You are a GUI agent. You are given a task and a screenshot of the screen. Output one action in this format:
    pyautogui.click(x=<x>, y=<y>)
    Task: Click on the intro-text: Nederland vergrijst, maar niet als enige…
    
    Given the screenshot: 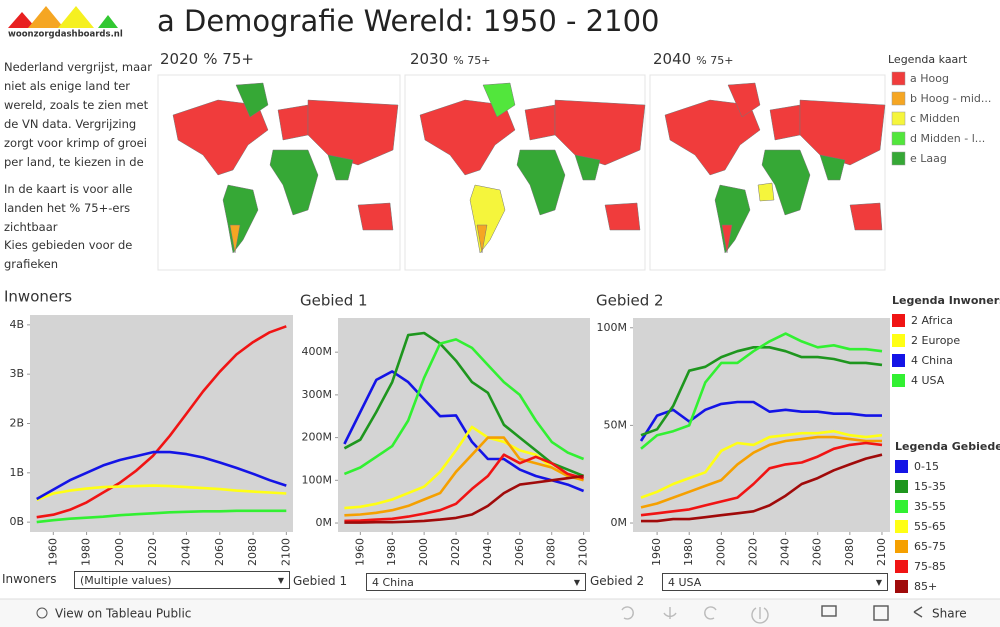 What is the action you would take?
    pyautogui.click(x=78, y=118)
    